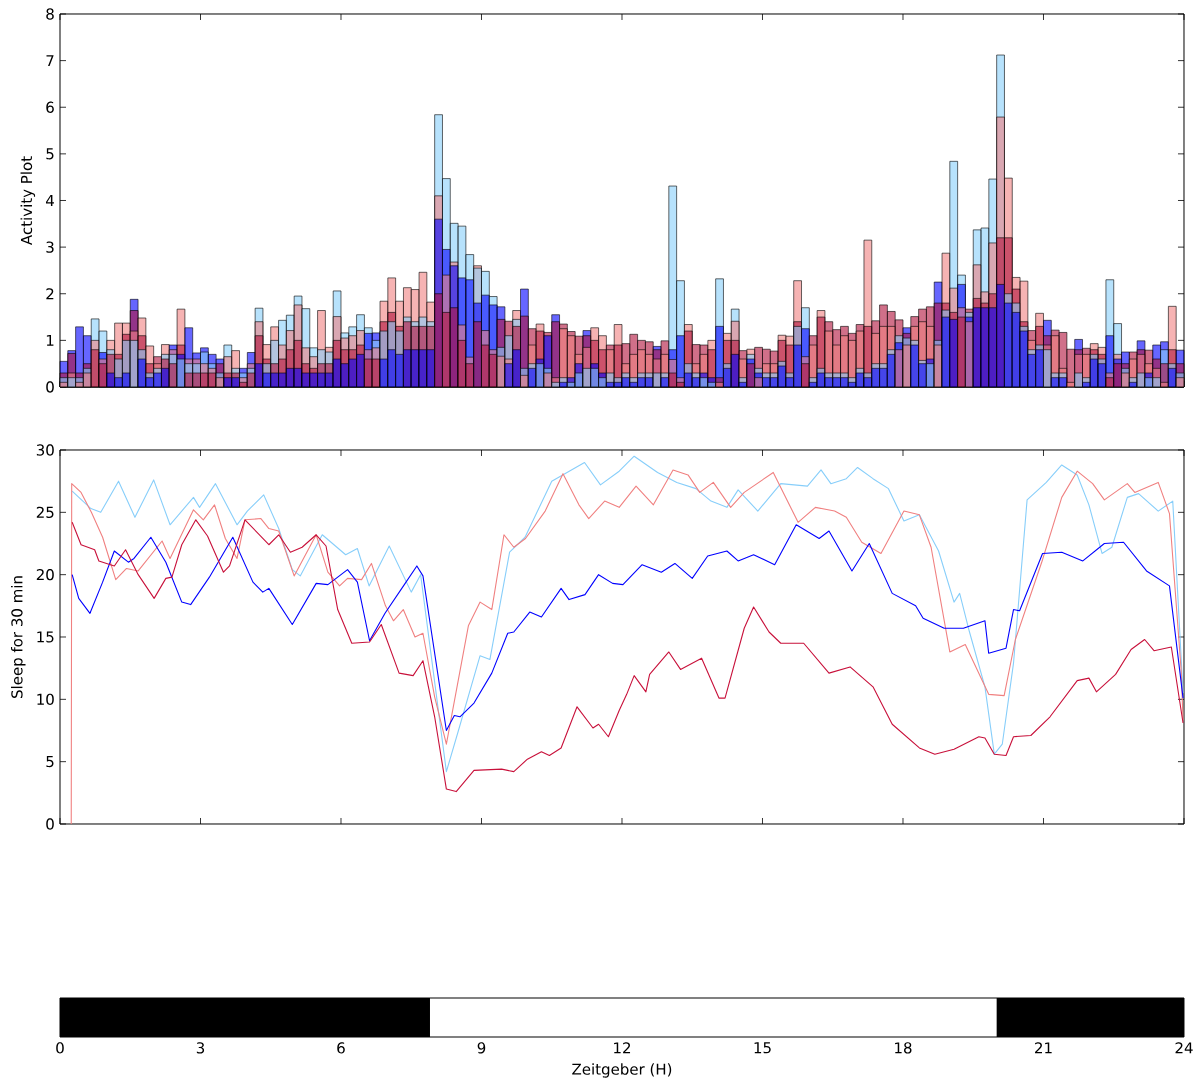 The height and width of the screenshot is (1082, 1204). Describe the element at coordinates (341, 1048) in the screenshot. I see `x-tick-label: 6` at that location.